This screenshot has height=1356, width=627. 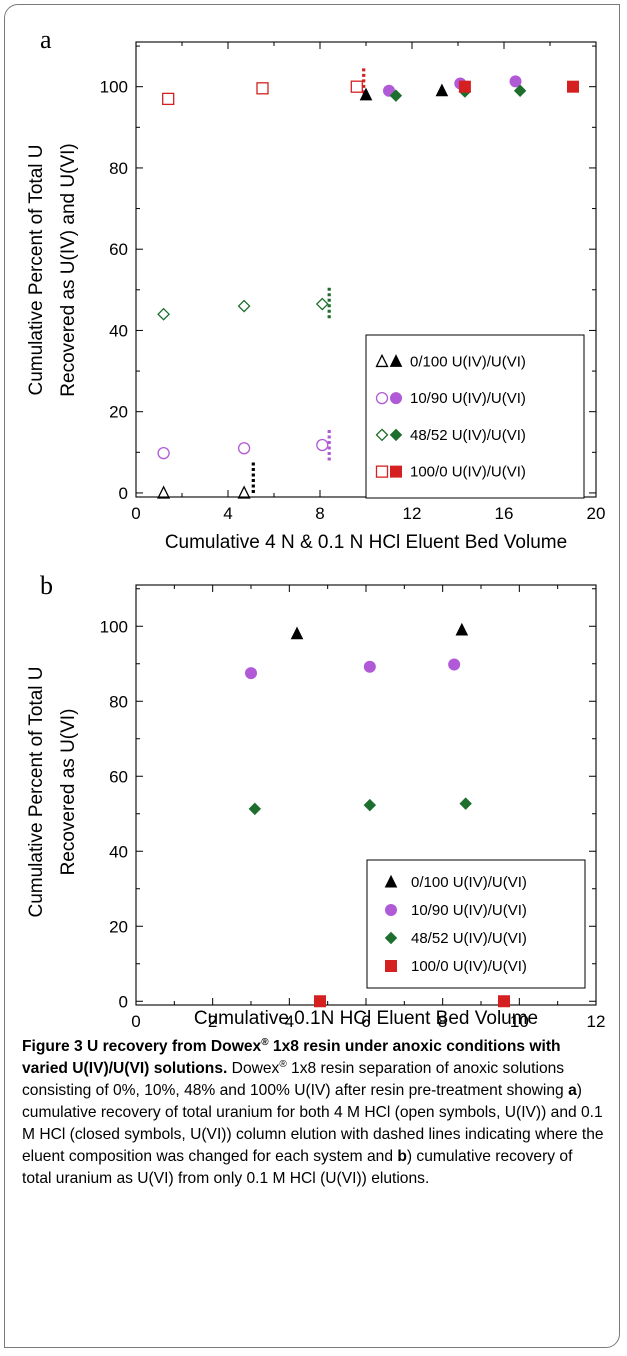 I want to click on panel-letter: a, so click(x=46, y=39).